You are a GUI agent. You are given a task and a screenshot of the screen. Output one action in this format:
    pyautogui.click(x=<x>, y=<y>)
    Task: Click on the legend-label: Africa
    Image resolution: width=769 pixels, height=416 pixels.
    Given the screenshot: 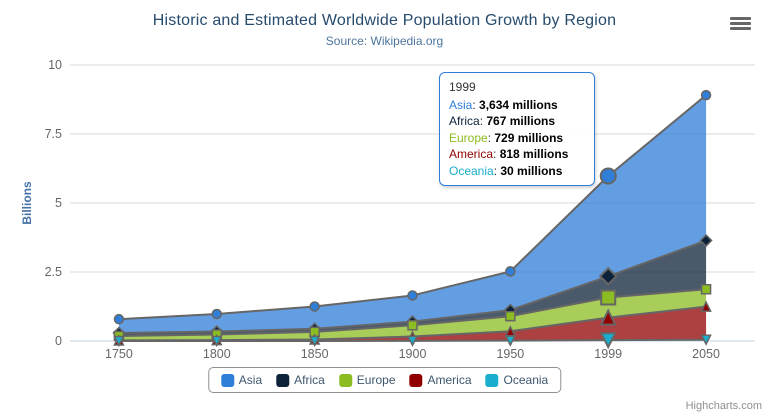 What is the action you would take?
    pyautogui.click(x=309, y=380)
    